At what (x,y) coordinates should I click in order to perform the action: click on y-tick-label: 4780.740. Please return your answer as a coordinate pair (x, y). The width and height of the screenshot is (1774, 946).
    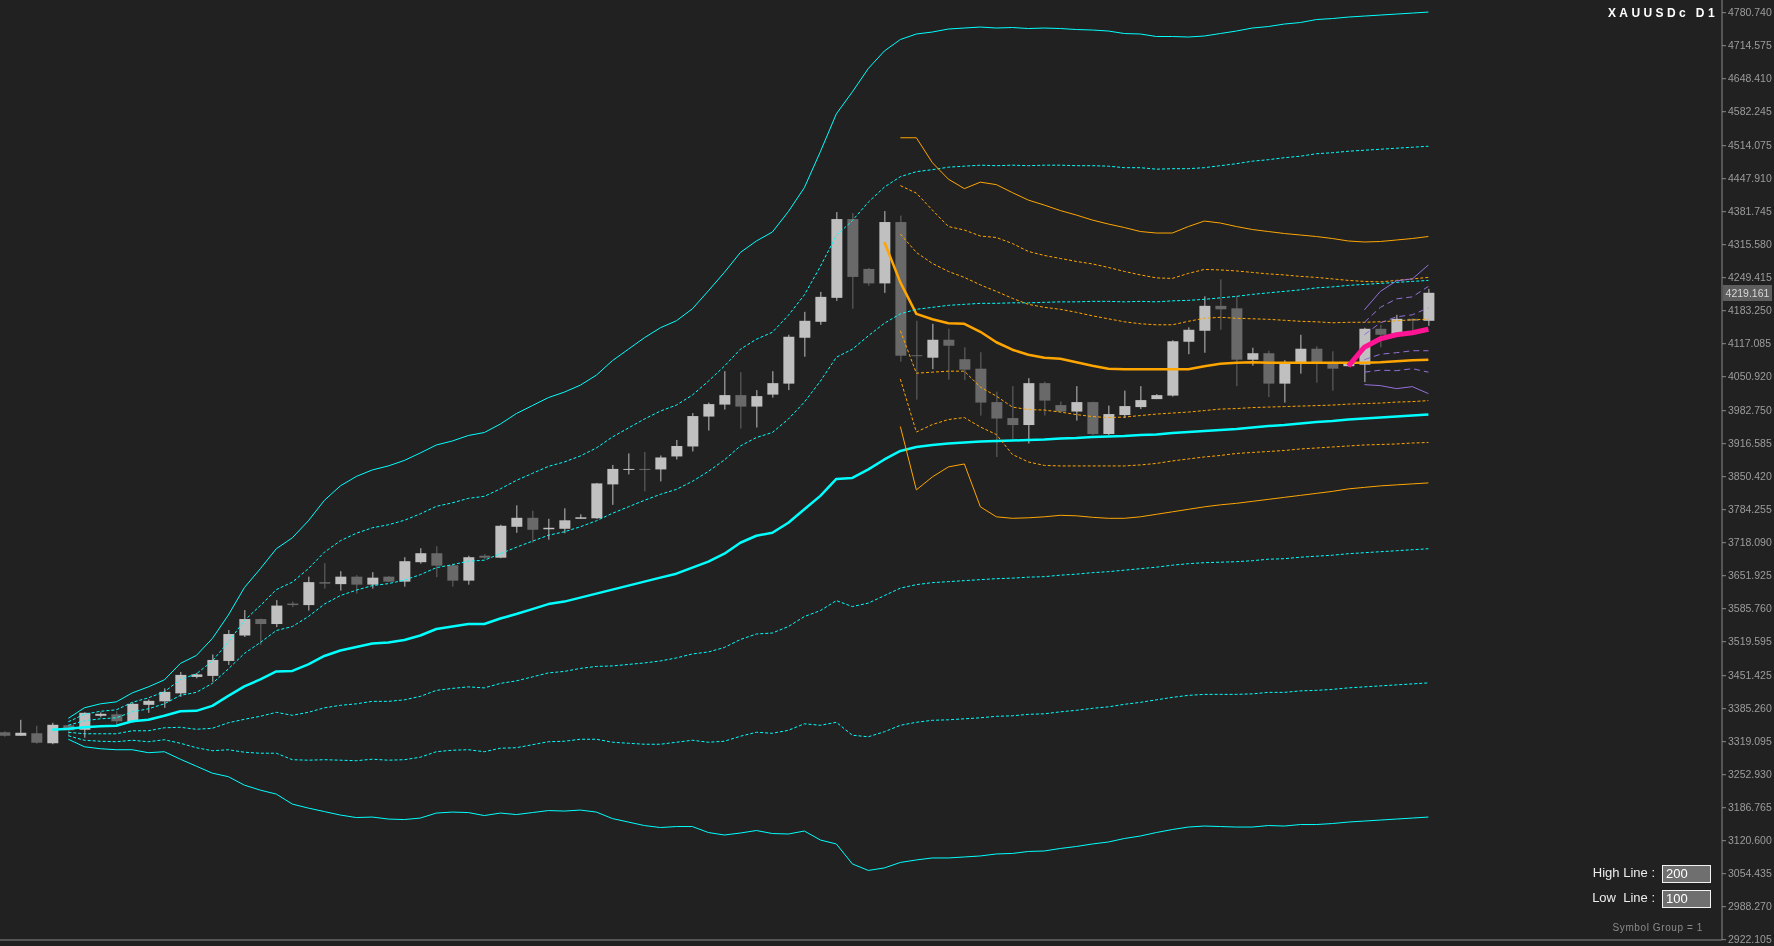
    Looking at the image, I should click on (1750, 12).